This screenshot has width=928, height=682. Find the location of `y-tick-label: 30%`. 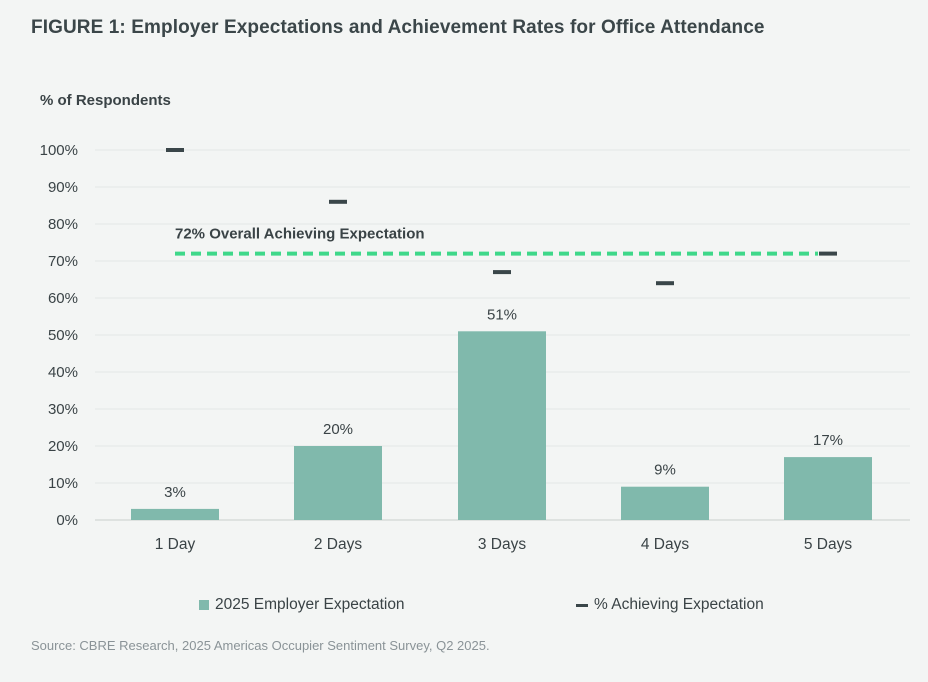

y-tick-label: 30% is located at coordinates (63, 409).